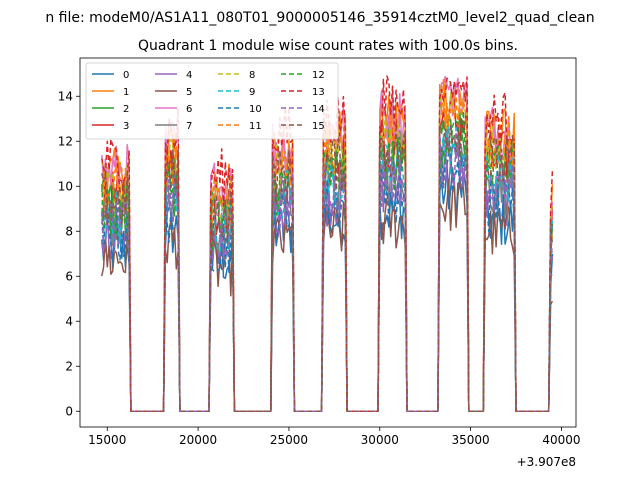  Describe the element at coordinates (255, 126) in the screenshot. I see `legend-label-11: 11` at that location.